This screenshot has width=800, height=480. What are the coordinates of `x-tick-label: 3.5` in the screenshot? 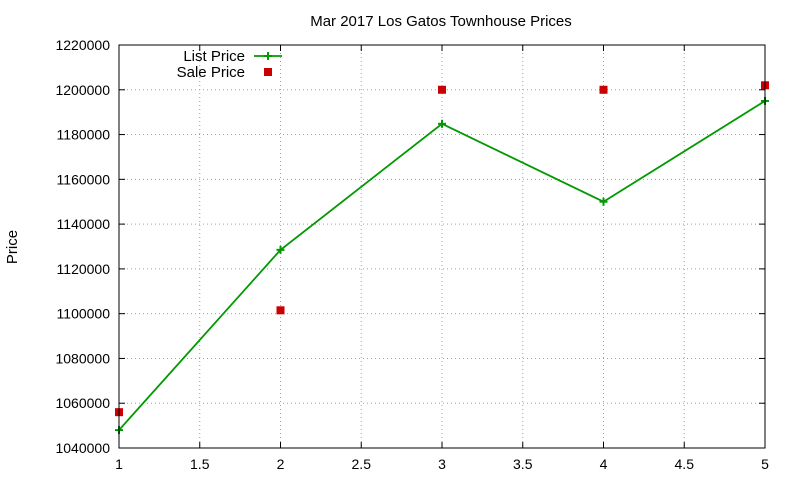 It's located at (523, 464).